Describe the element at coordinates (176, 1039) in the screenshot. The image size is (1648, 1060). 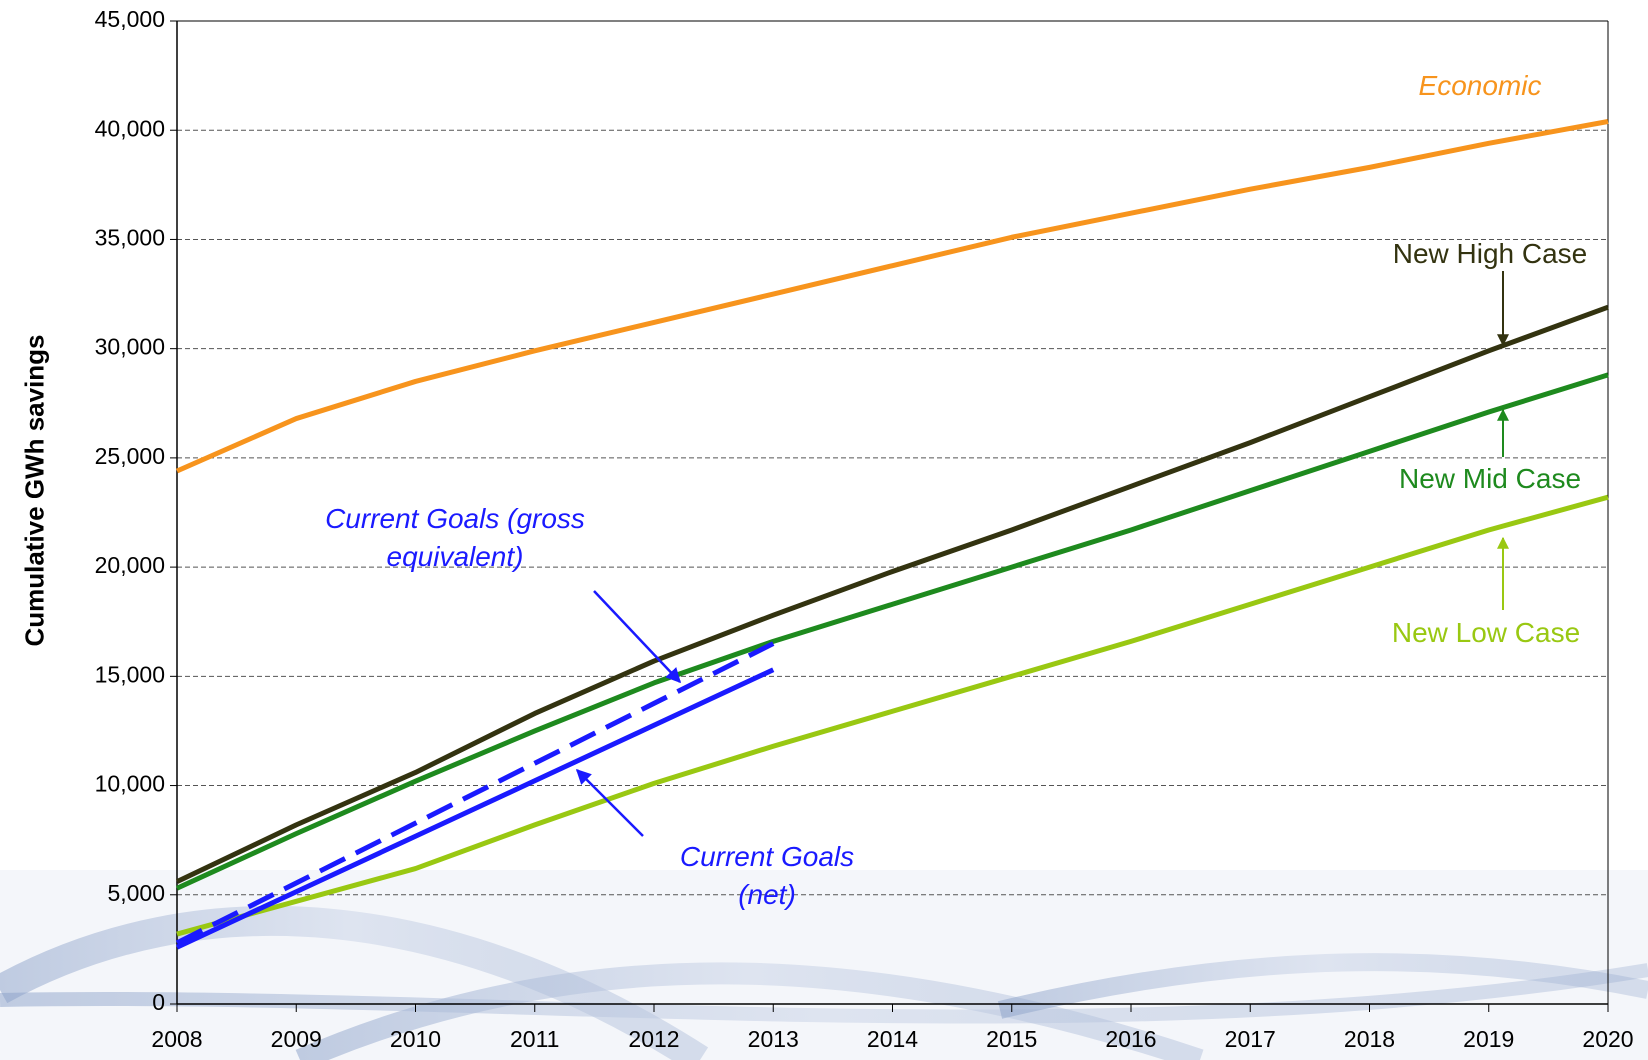
I see `x-tick-label: 2008` at that location.